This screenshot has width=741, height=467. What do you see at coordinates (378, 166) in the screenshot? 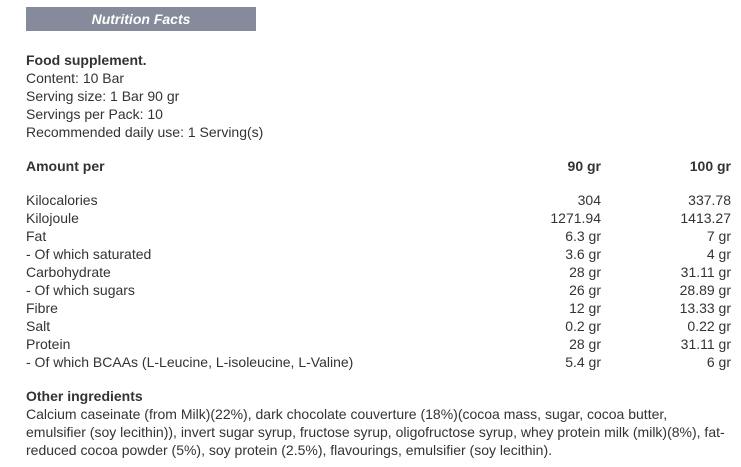
I see `table-header: Amount per 90 gr 100 gr` at bounding box center [378, 166].